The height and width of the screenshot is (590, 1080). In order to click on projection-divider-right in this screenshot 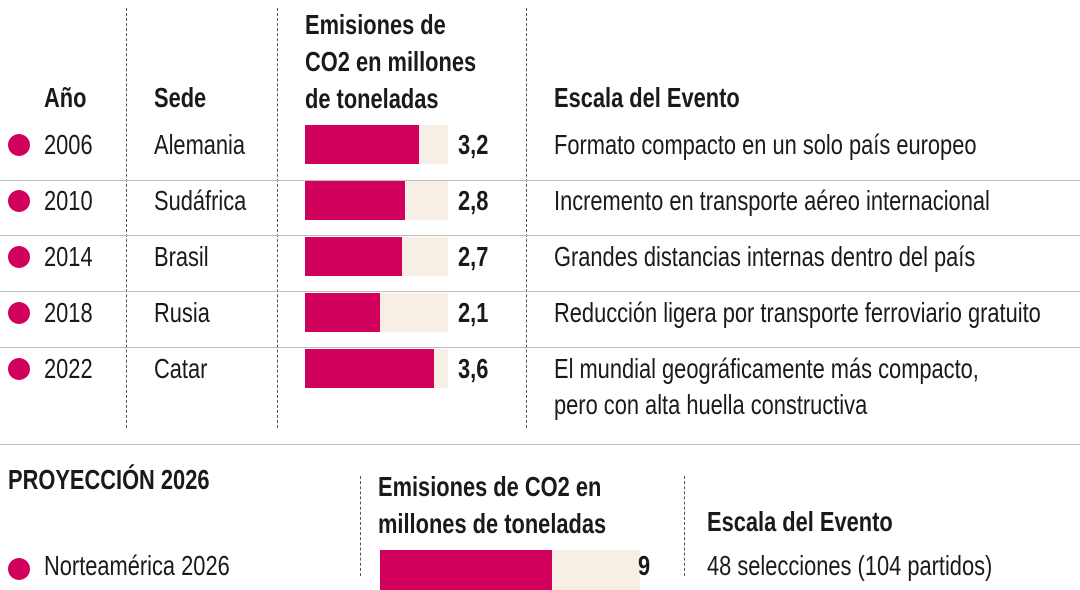, I will do `click(684, 526)`.